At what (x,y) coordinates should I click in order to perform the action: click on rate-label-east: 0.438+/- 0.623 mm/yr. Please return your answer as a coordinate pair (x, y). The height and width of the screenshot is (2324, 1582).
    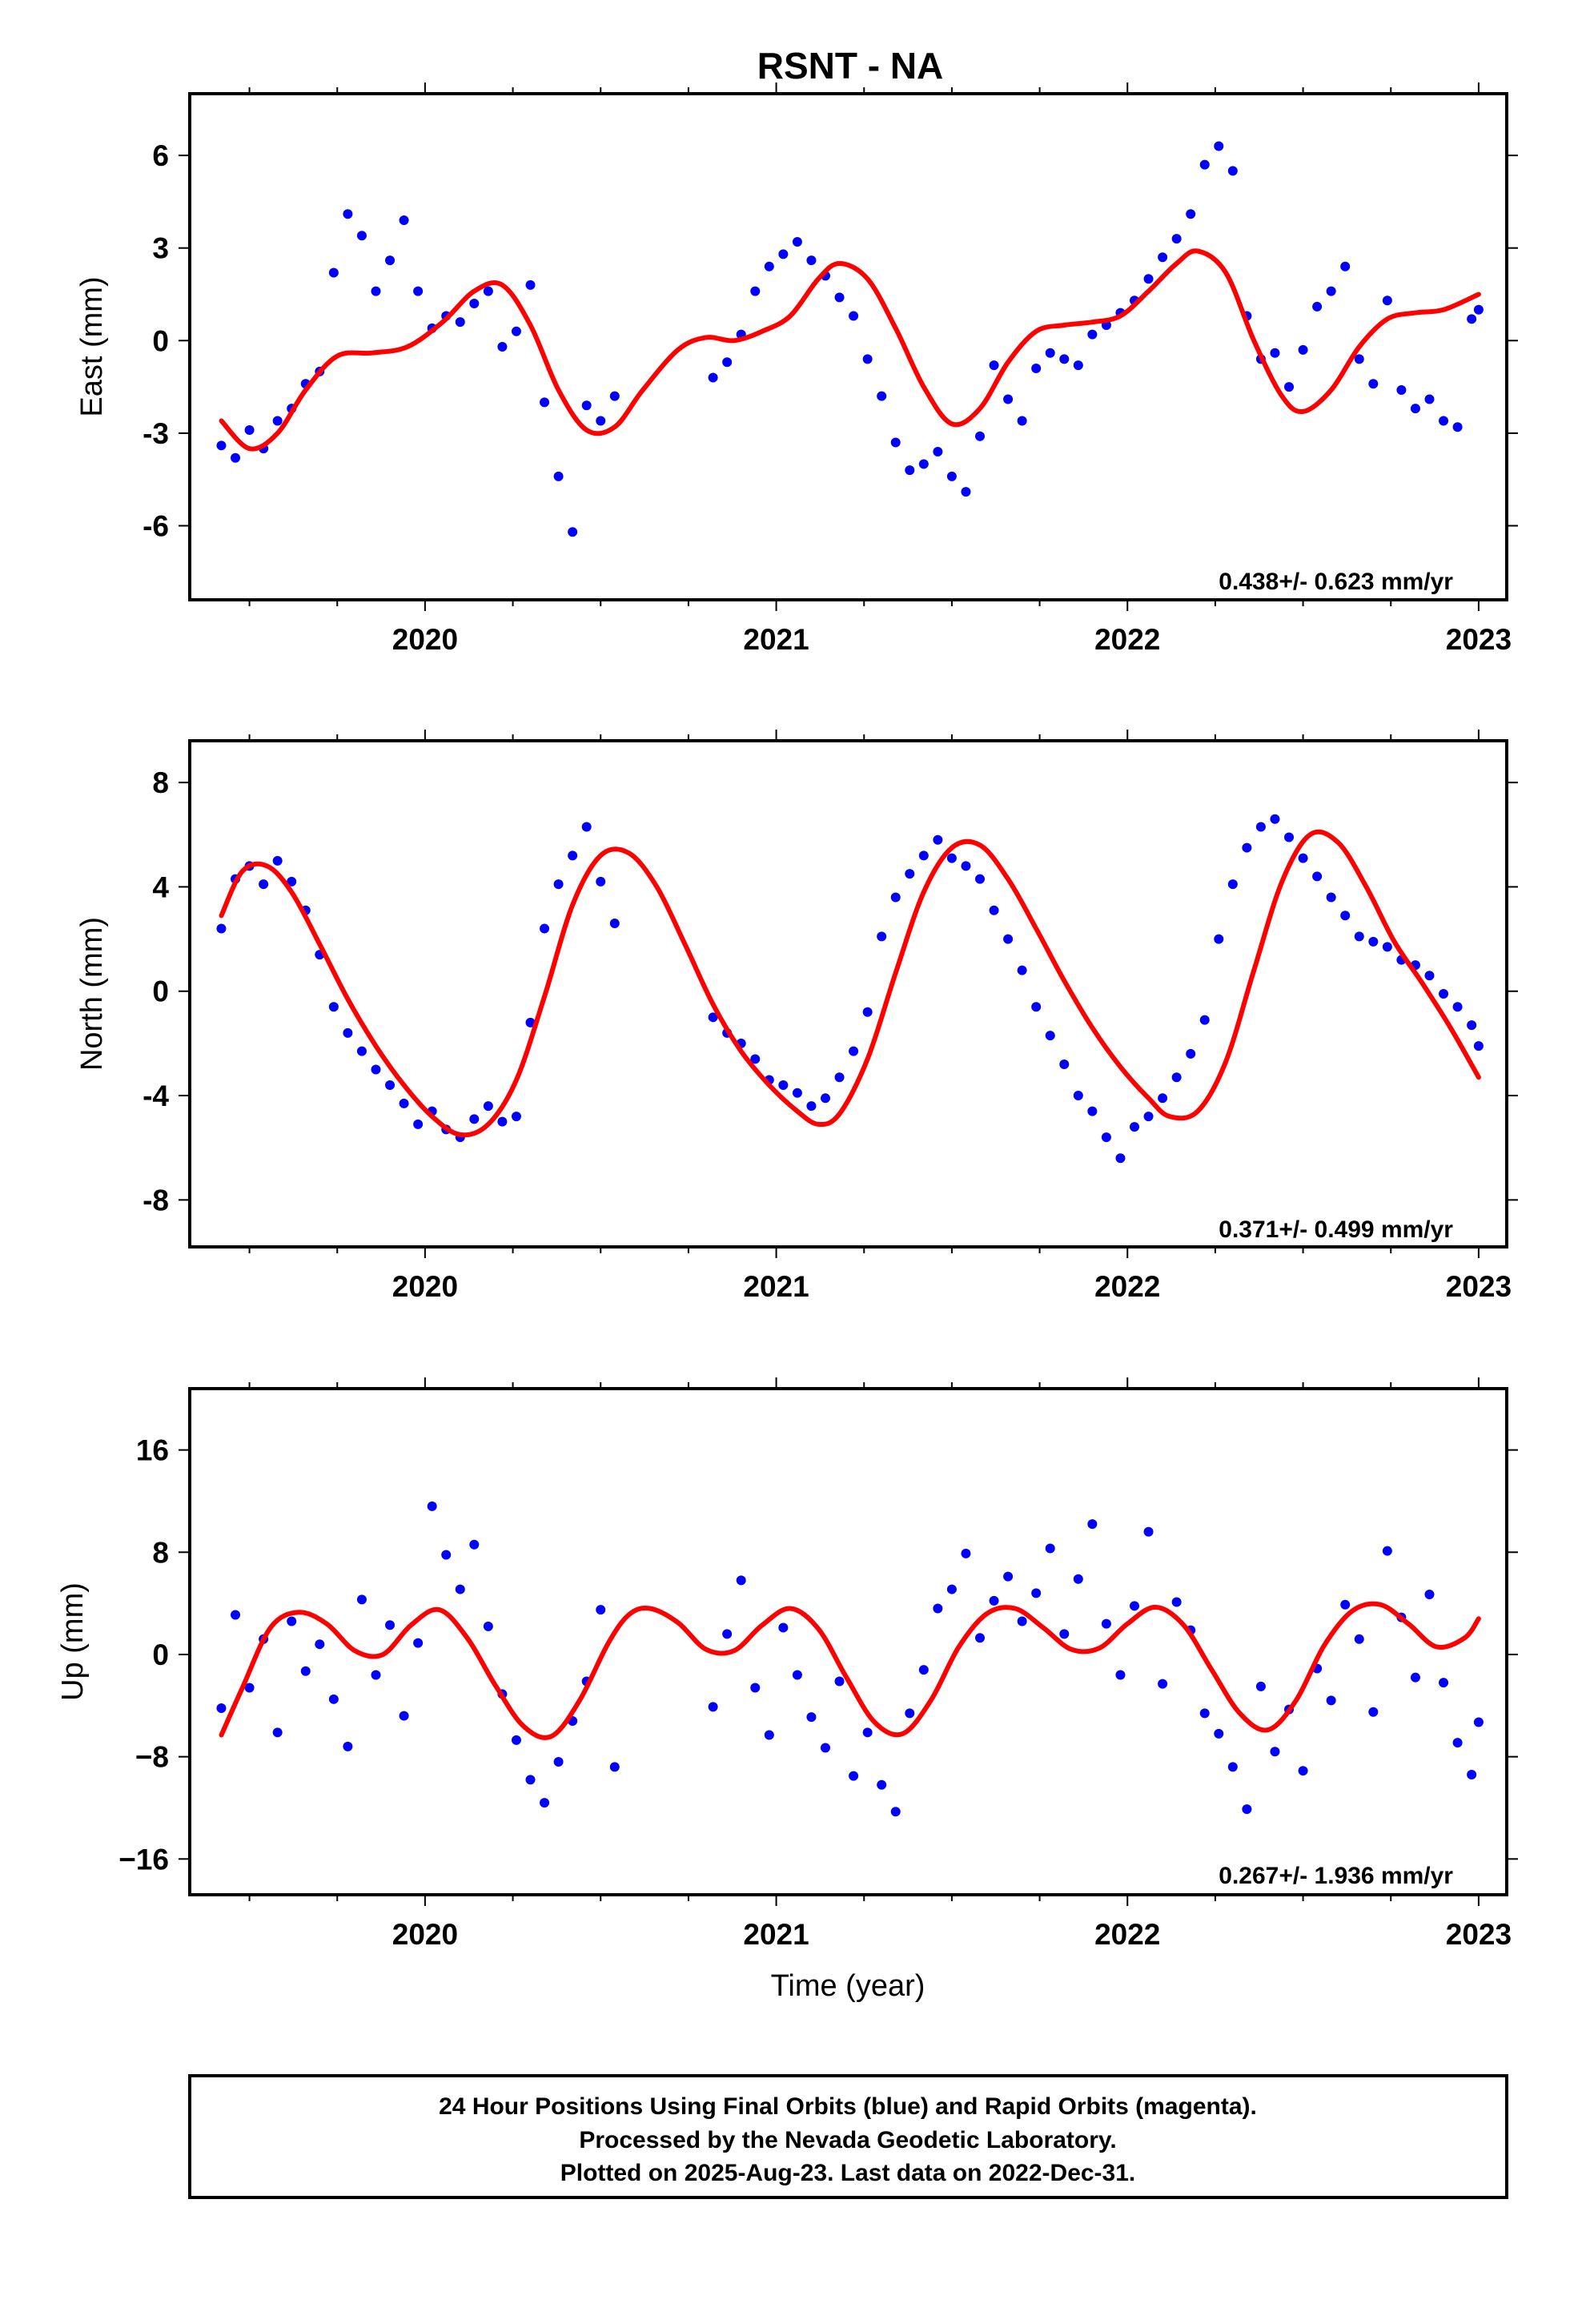
    Looking at the image, I should click on (1336, 582).